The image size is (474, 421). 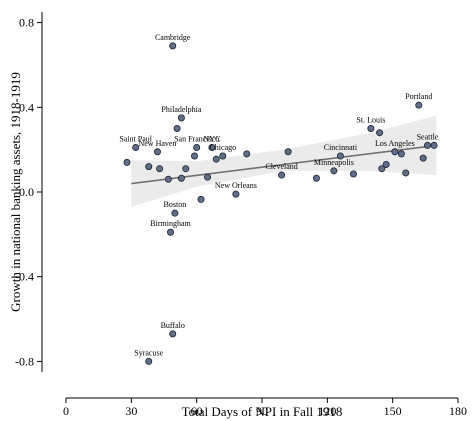 I want to click on point-label: Portland, so click(x=418, y=96).